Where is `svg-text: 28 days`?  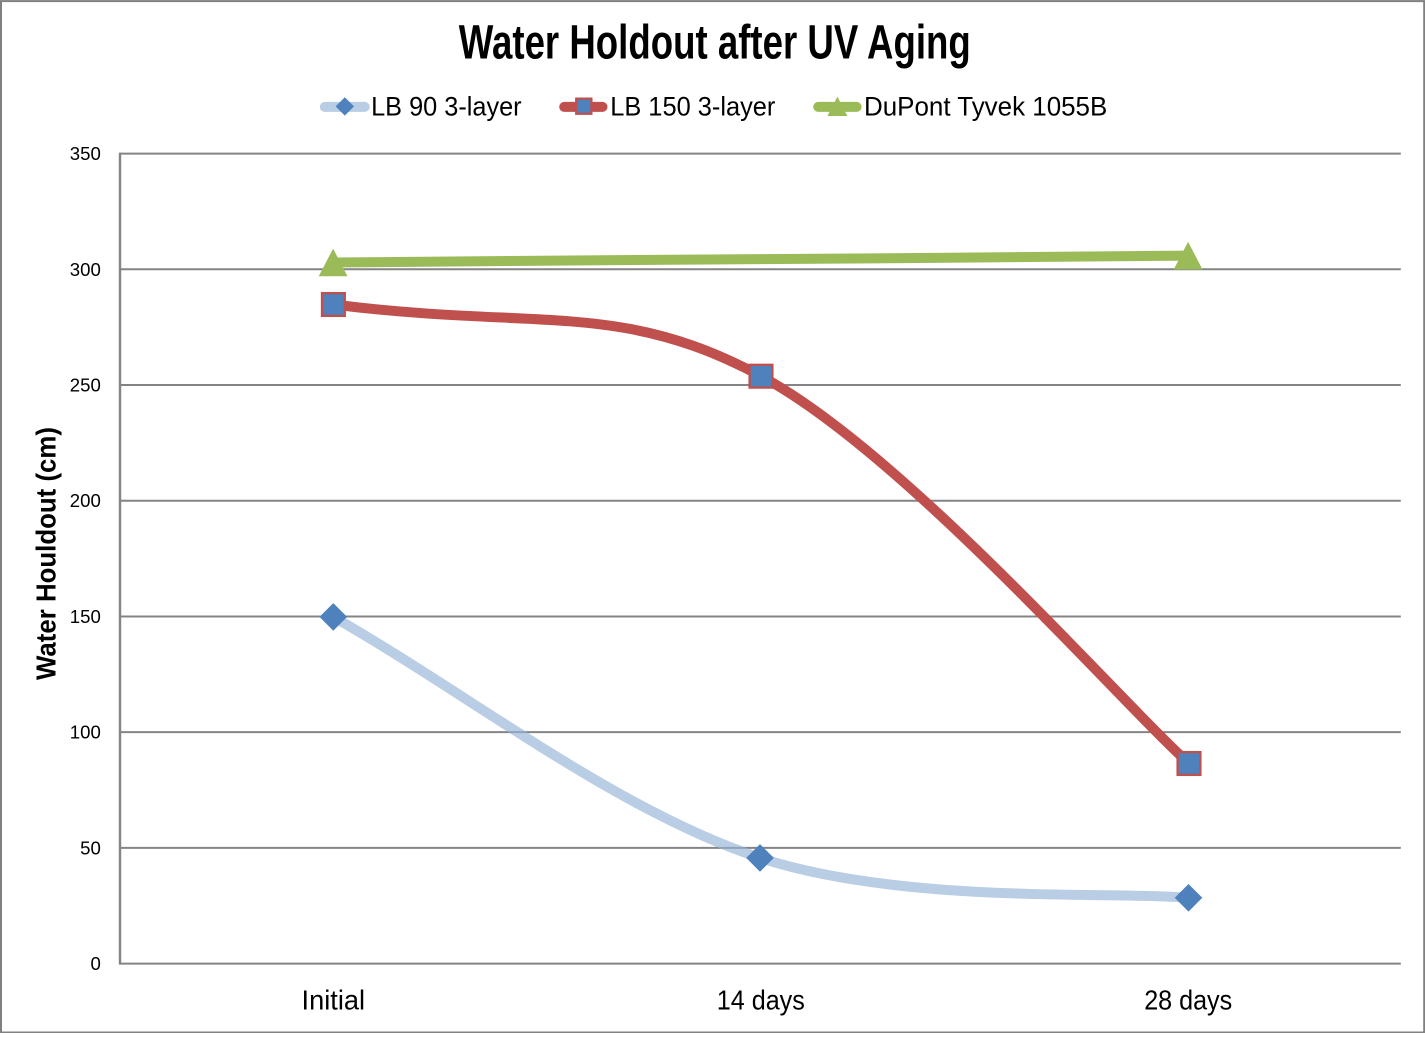 svg-text: 28 days is located at coordinates (1188, 1000).